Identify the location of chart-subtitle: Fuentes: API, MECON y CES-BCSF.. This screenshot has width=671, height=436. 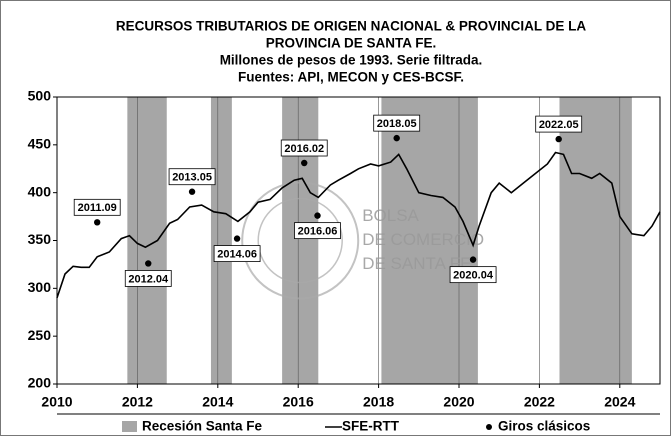
(351, 77).